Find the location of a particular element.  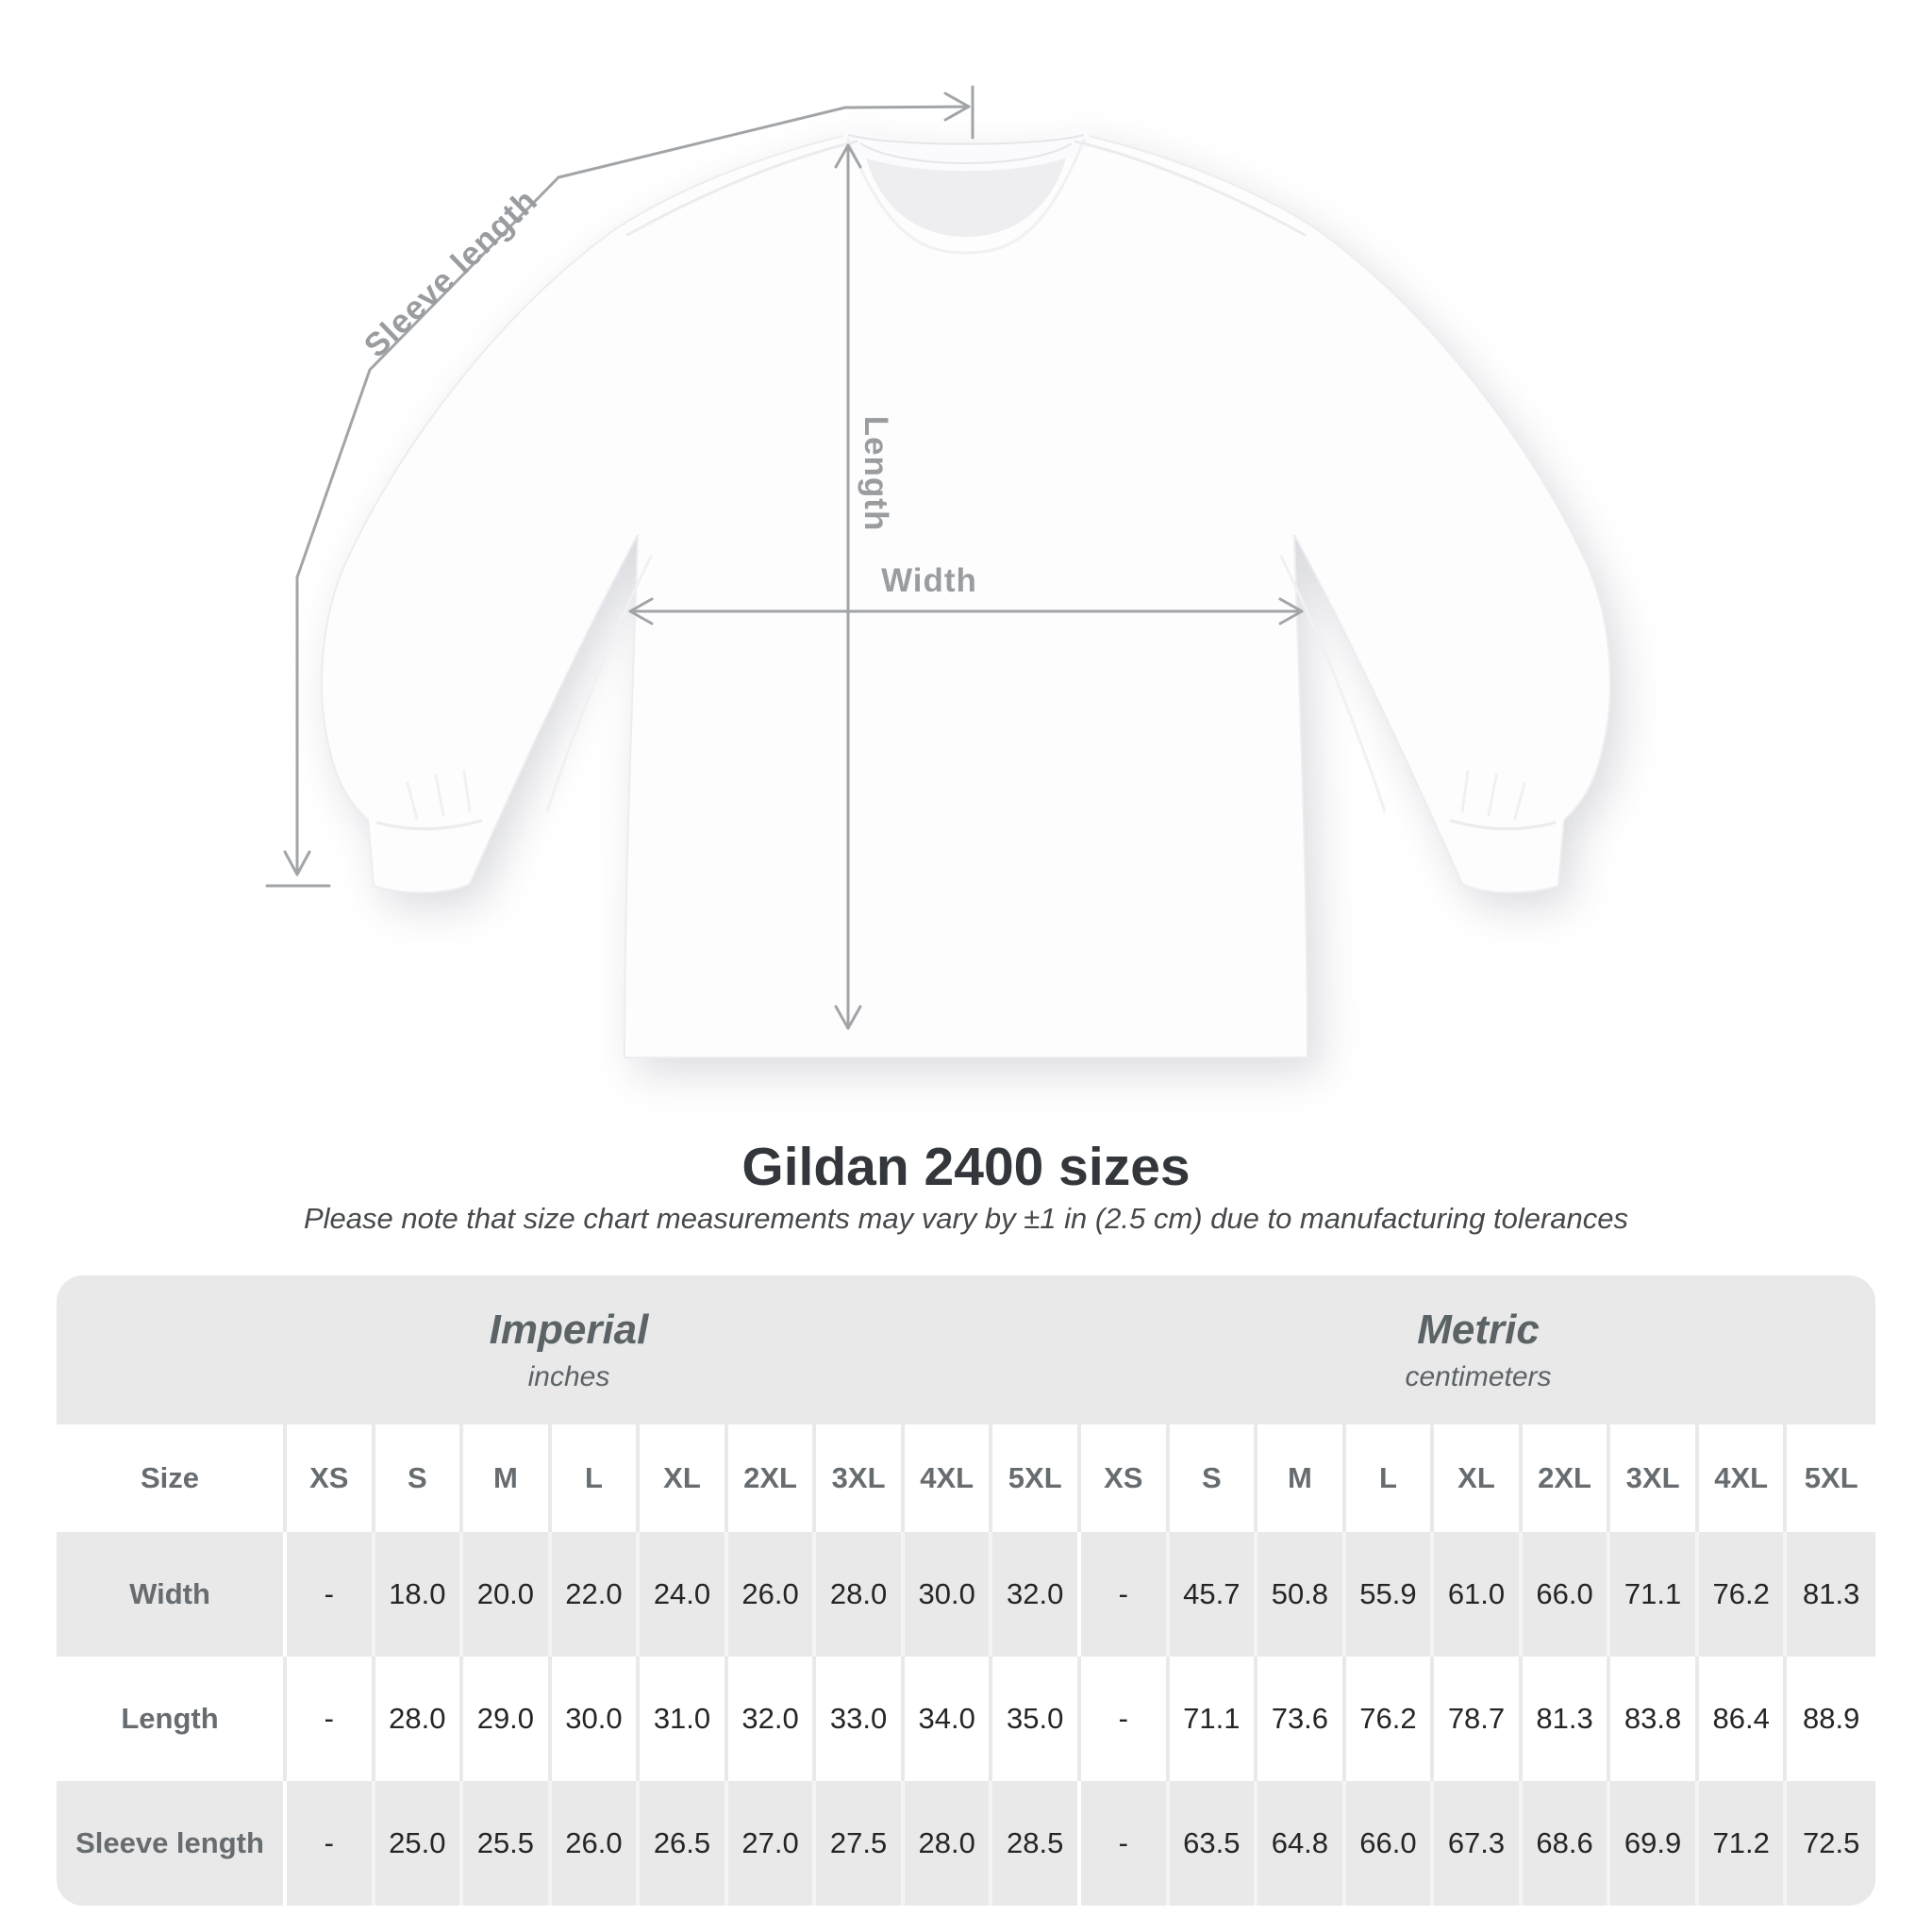

value-cell-metric: 76.2 is located at coordinates (1390, 1719).